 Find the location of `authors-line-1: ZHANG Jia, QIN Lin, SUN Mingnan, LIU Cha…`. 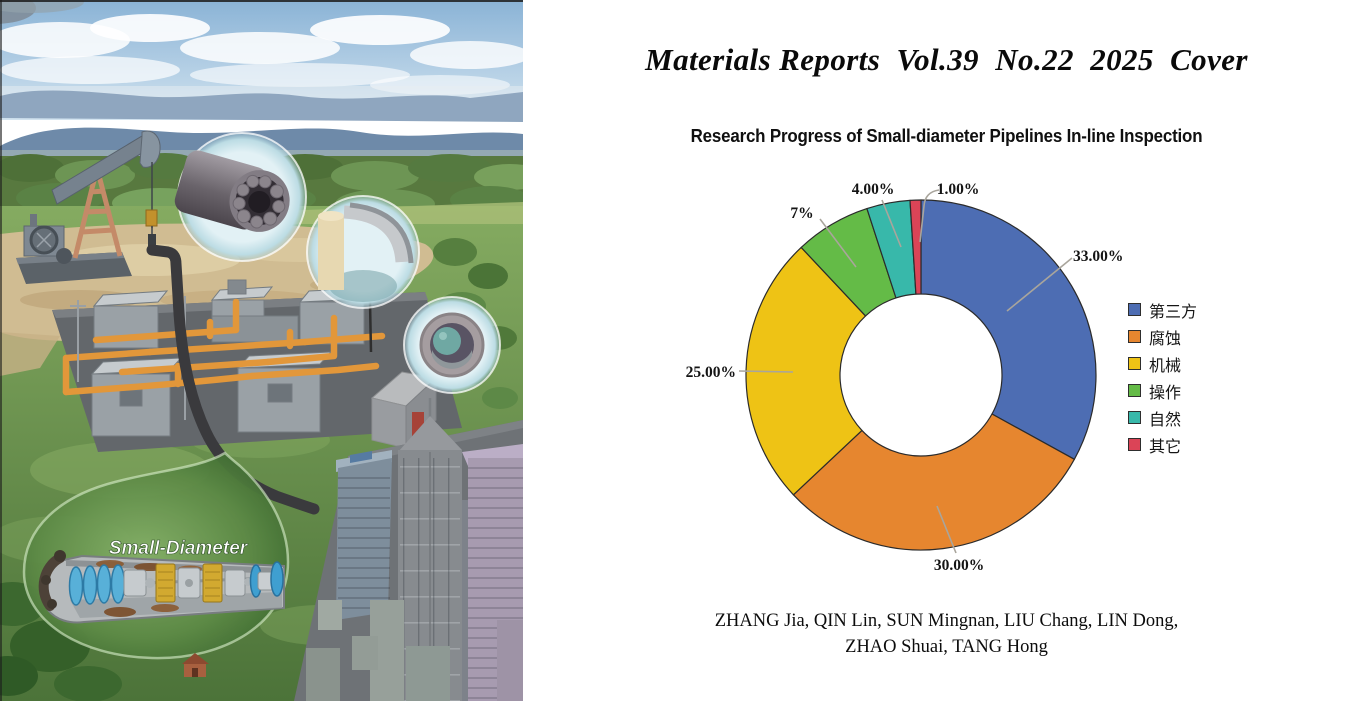

authors-line-1: ZHANG Jia, QIN Lin, SUN Mingnan, LIU Cha… is located at coordinates (946, 621).